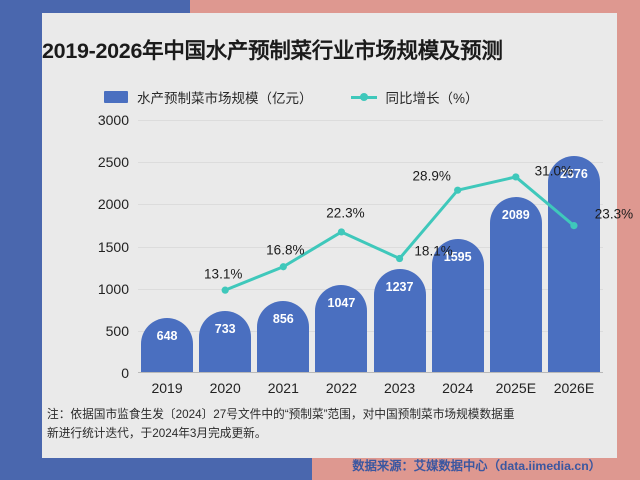 This screenshot has height=480, width=640. Describe the element at coordinates (113, 288) in the screenshot. I see `y-axis-tick-label: 1000` at that location.